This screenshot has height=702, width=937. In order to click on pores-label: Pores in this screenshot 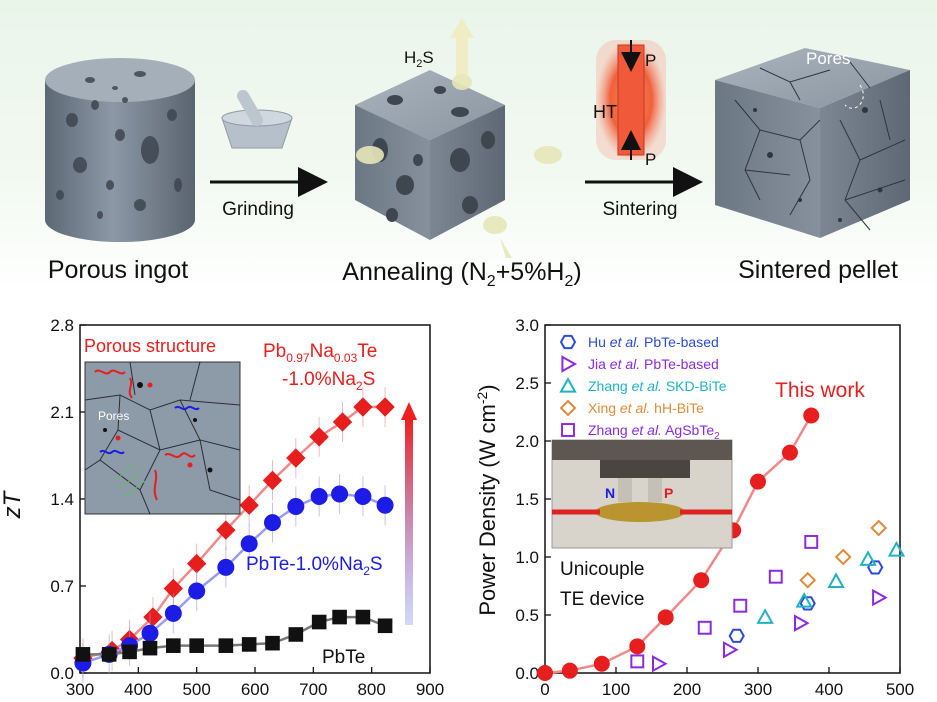, I will do `click(828, 58)`.